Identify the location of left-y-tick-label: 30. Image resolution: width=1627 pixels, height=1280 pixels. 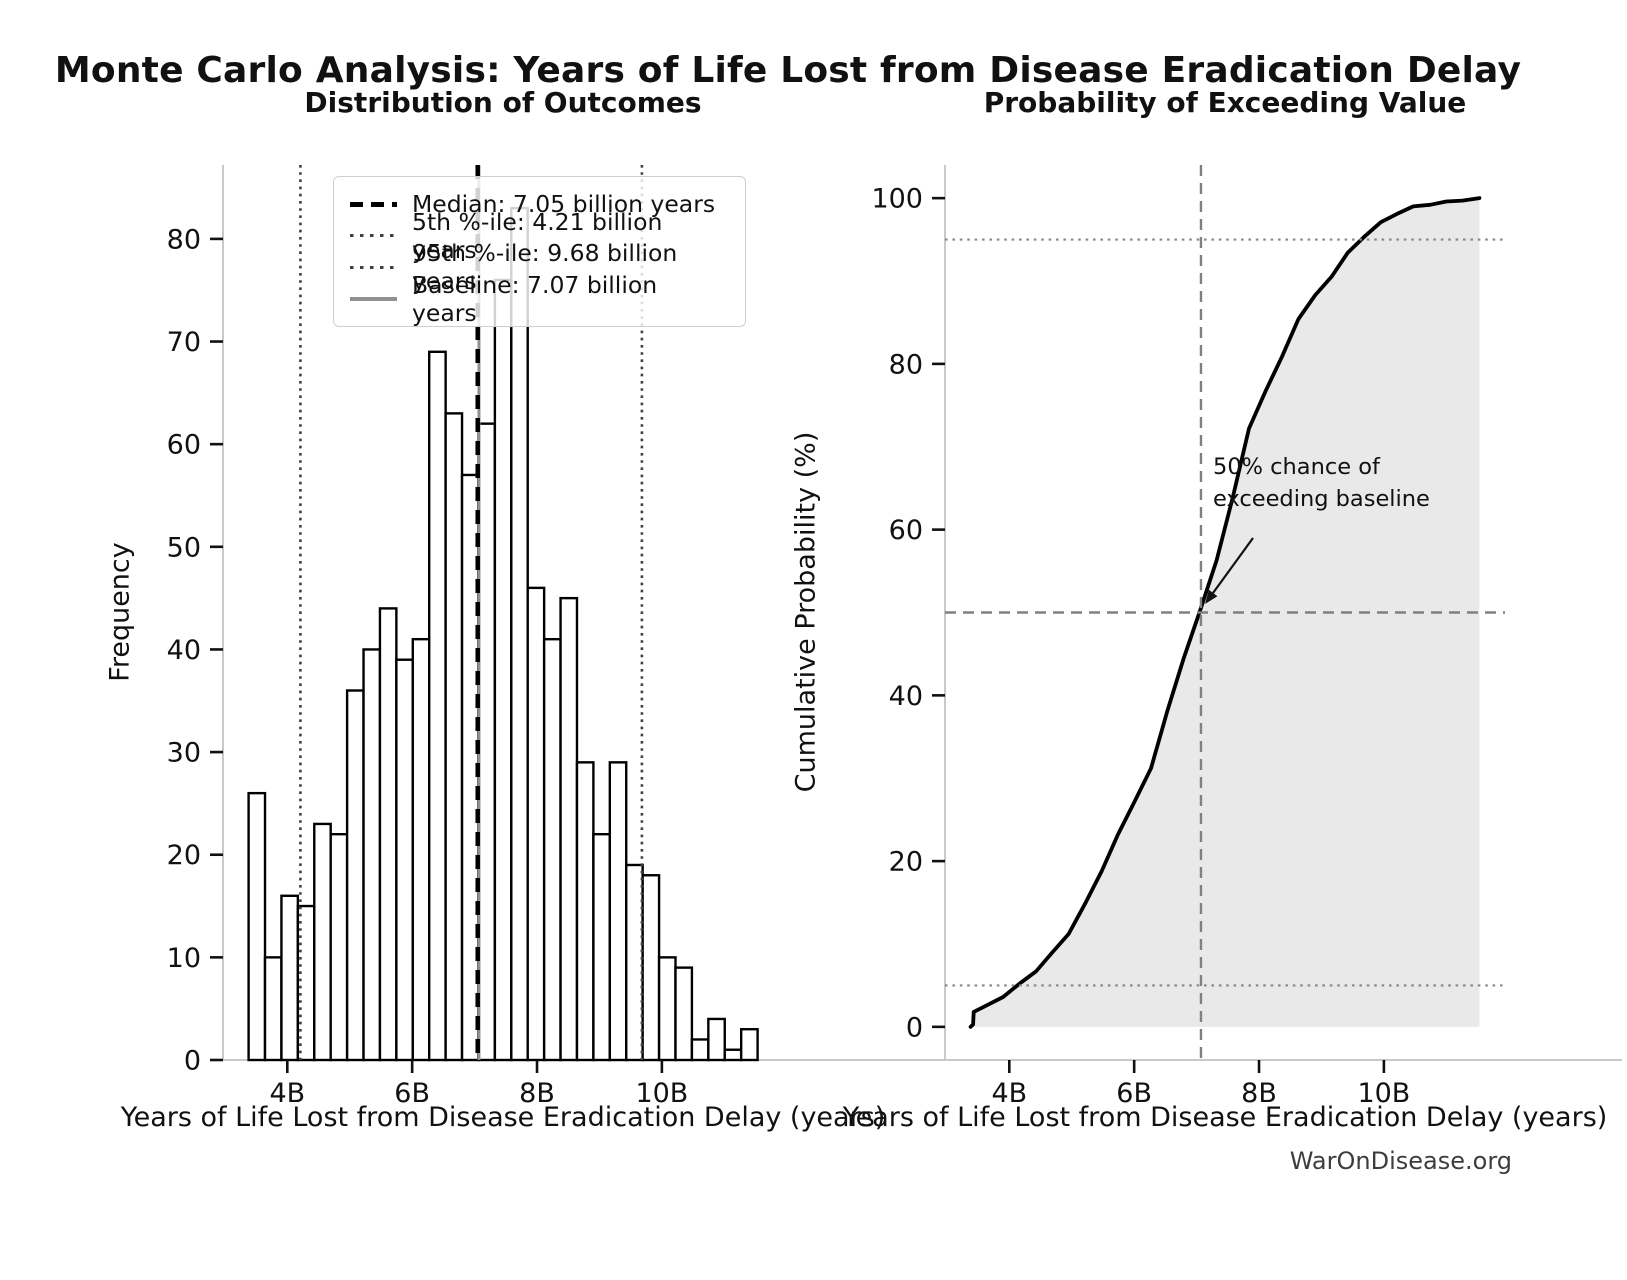
(184, 753).